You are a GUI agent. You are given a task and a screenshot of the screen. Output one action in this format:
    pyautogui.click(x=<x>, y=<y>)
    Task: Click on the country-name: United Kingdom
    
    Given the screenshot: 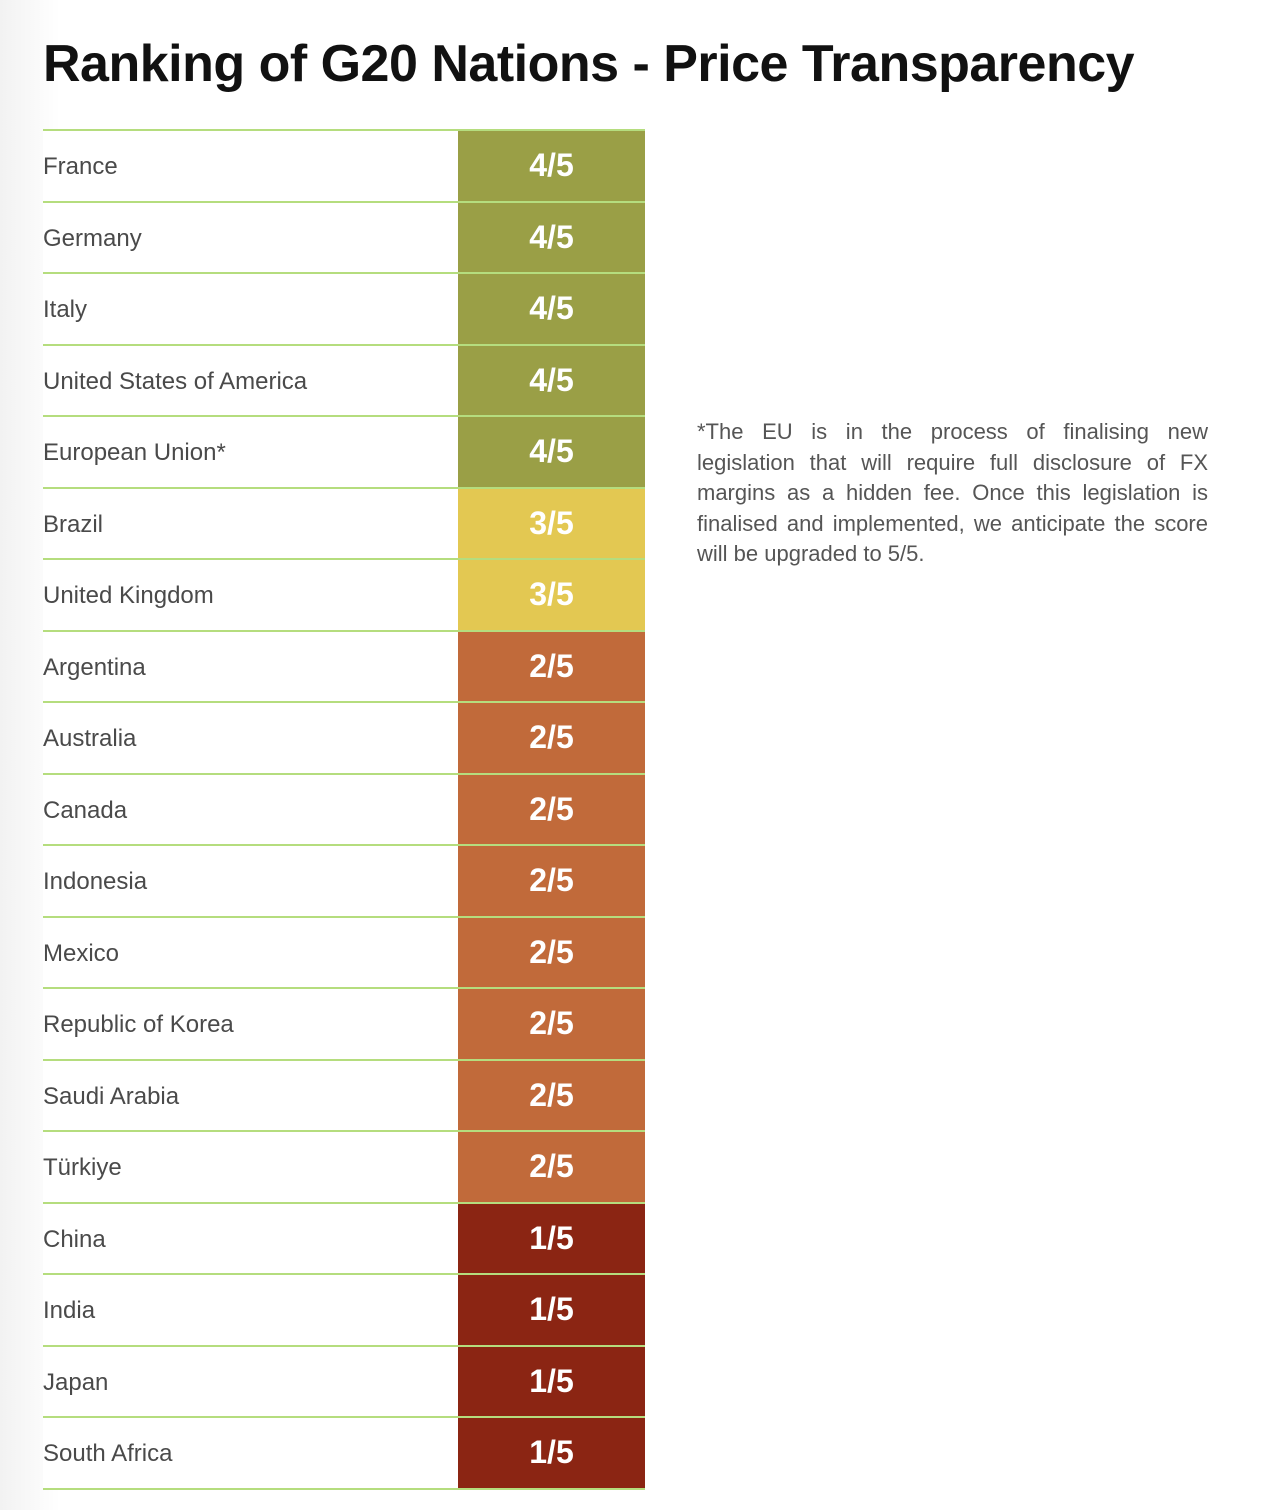 What is the action you would take?
    pyautogui.click(x=250, y=595)
    